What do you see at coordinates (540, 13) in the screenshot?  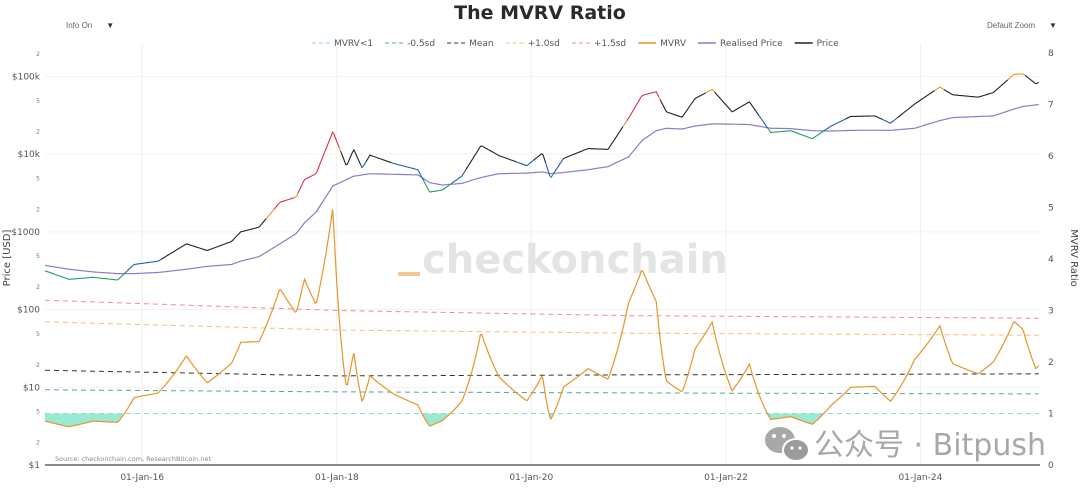 I see `chart-title: The MVRV Ratio` at bounding box center [540, 13].